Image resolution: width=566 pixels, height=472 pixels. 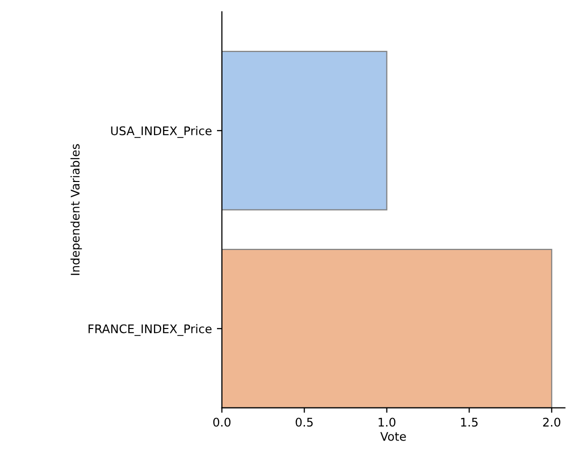 What do you see at coordinates (221, 422) in the screenshot?
I see `x-tick-label: 0.0` at bounding box center [221, 422].